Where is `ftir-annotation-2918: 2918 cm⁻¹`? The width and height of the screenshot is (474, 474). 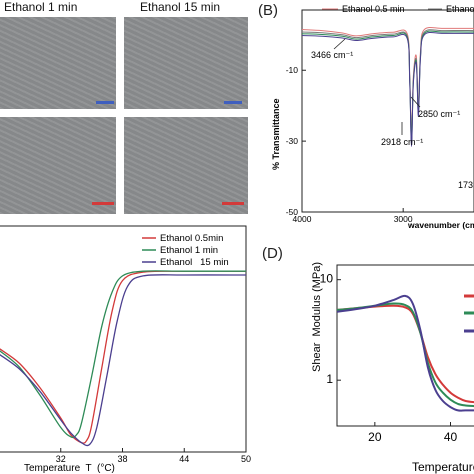 ftir-annotation-2918: 2918 cm⁻¹ is located at coordinates (402, 142).